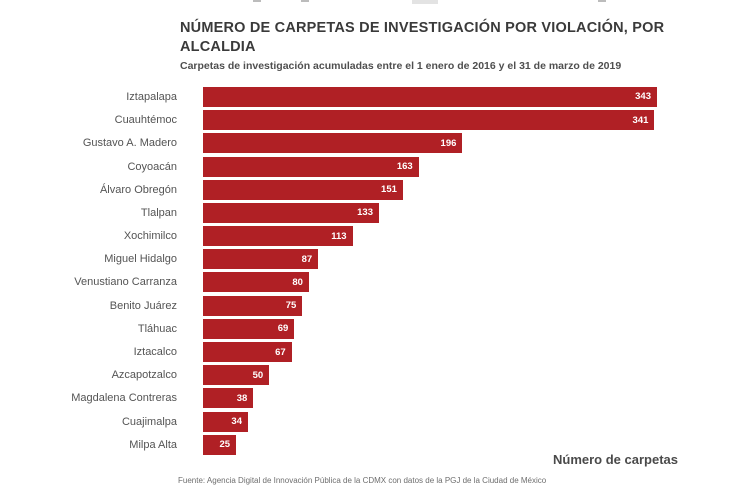  I want to click on bar-value-label: 34, so click(236, 422).